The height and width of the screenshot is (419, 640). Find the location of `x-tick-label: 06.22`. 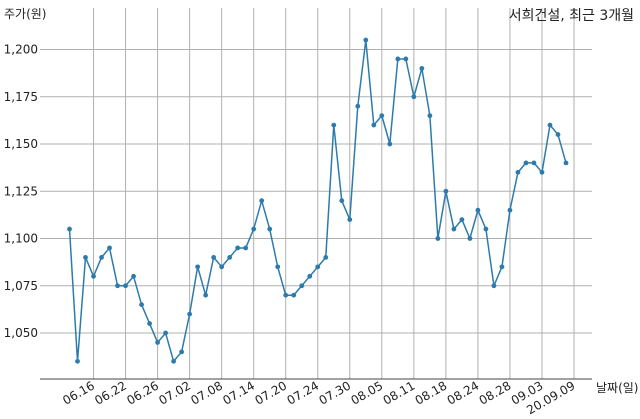

x-tick-label: 06.22 is located at coordinates (110, 392).